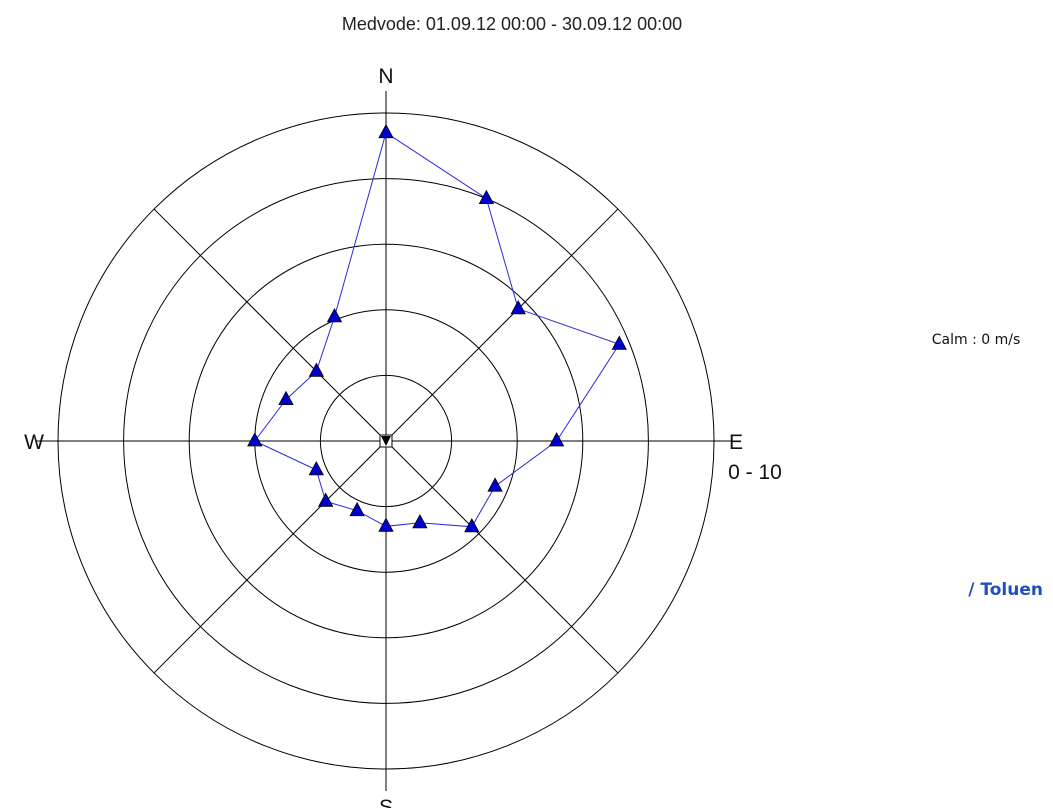 This screenshot has height=808, width=1053. Describe the element at coordinates (512, 24) in the screenshot. I see `chart-title: Medvode: 01.09.12 00:00 - 30.09.12 00:00` at that location.